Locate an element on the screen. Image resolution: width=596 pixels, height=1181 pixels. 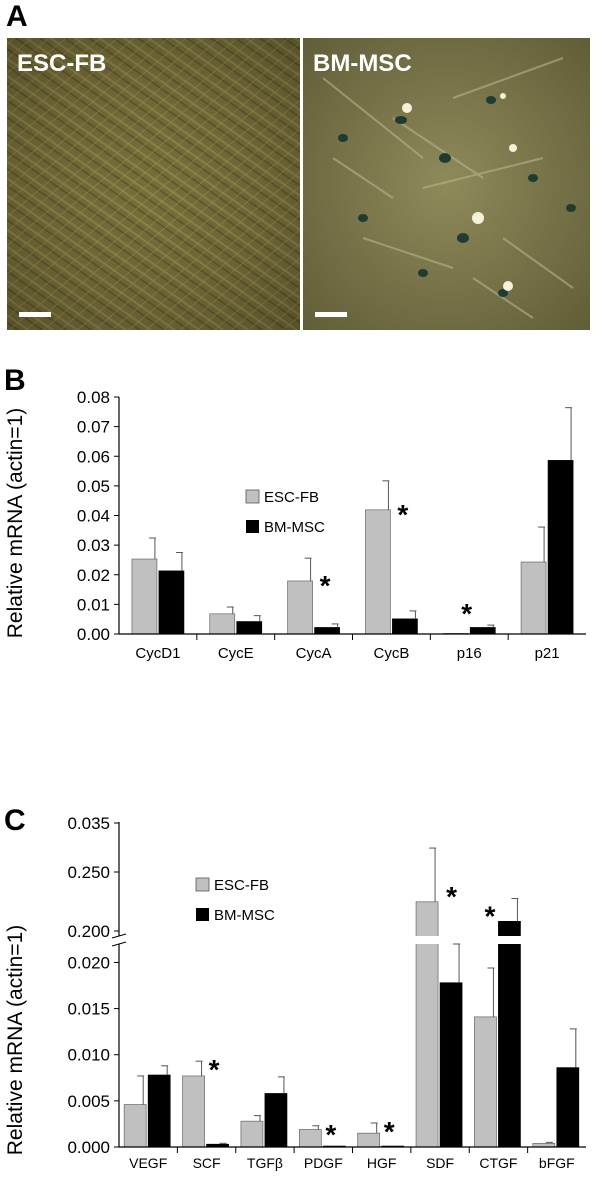
x-tick-label-p21: p21 is located at coordinates (547, 653).